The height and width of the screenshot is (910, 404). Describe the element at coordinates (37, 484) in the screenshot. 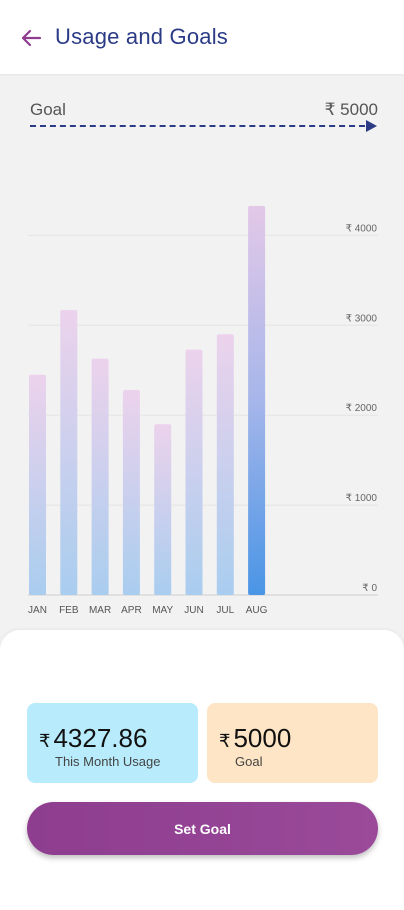

I see `bar-jan` at that location.